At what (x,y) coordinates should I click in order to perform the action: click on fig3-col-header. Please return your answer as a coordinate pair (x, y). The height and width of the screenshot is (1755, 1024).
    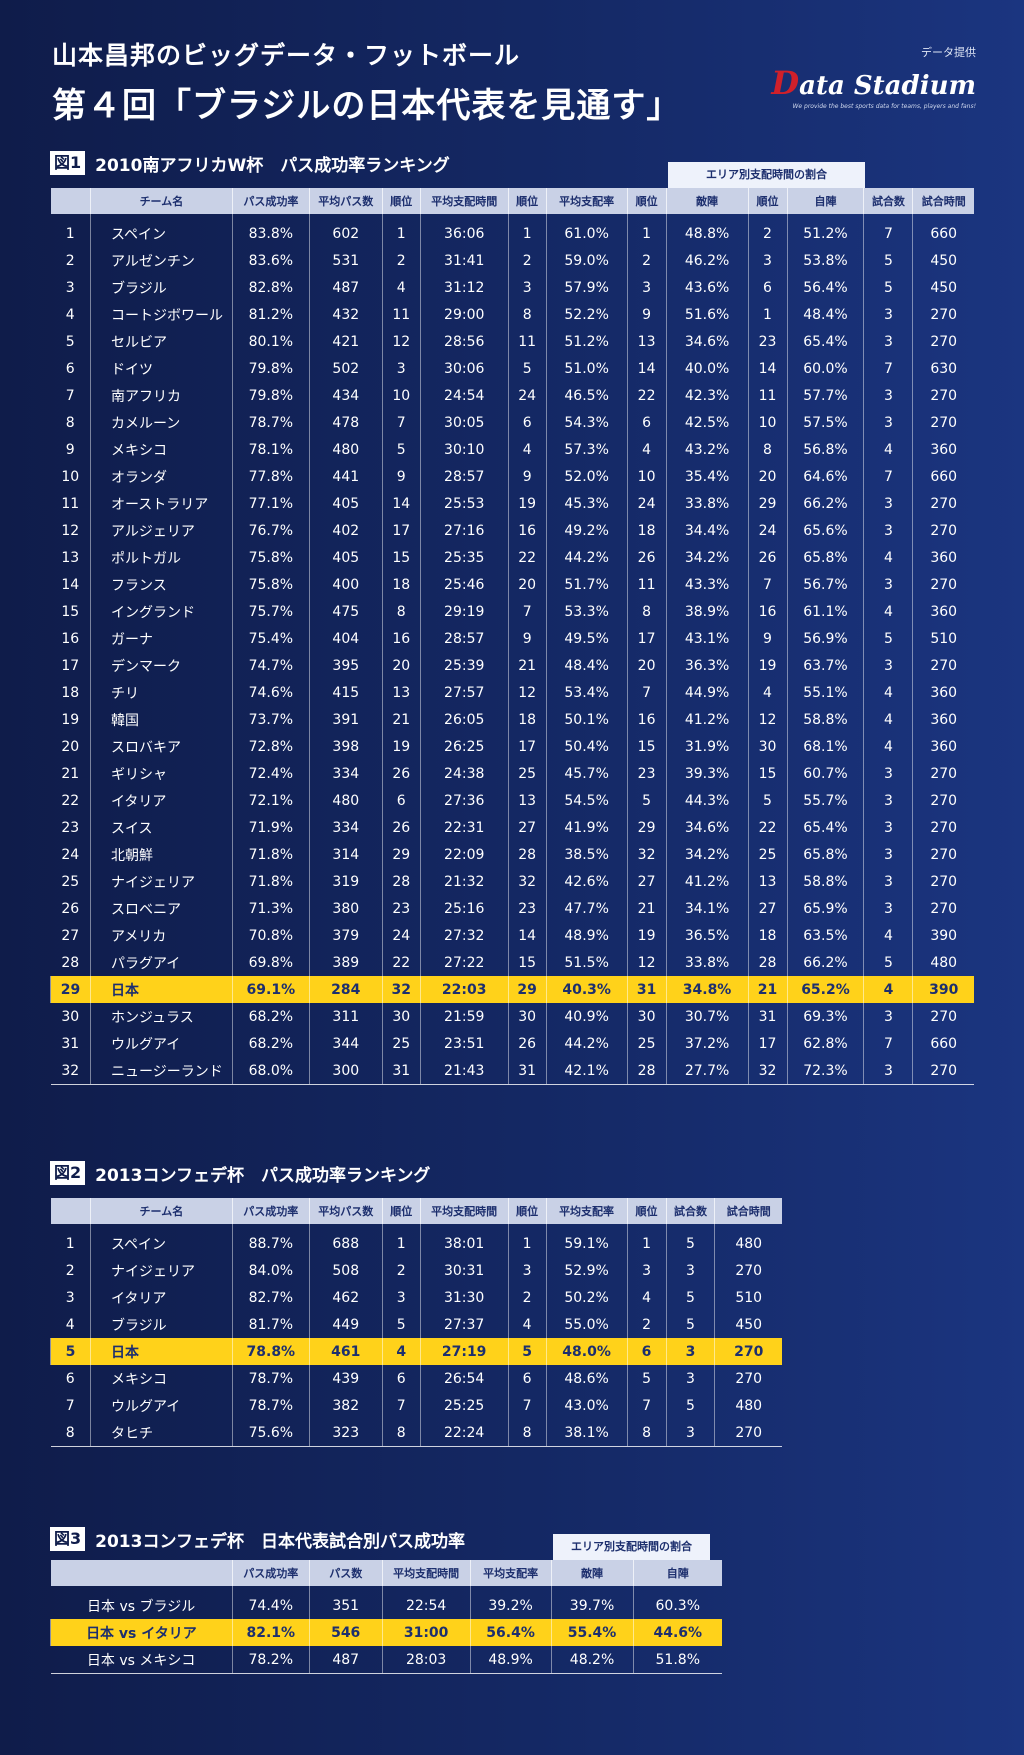
    Looking at the image, I should click on (141, 1573).